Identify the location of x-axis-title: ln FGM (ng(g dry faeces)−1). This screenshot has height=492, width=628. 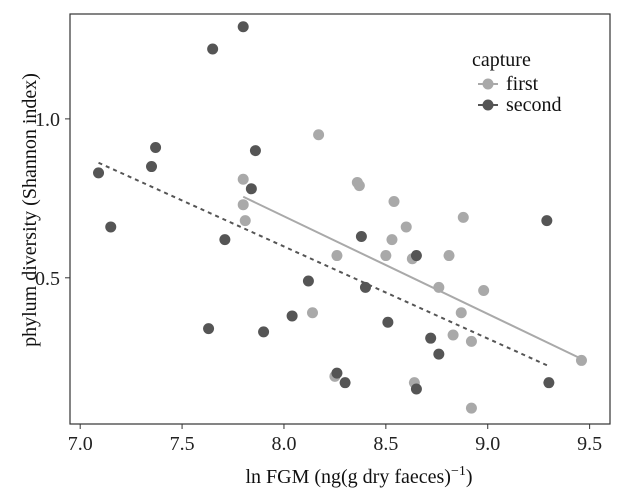
(358, 476).